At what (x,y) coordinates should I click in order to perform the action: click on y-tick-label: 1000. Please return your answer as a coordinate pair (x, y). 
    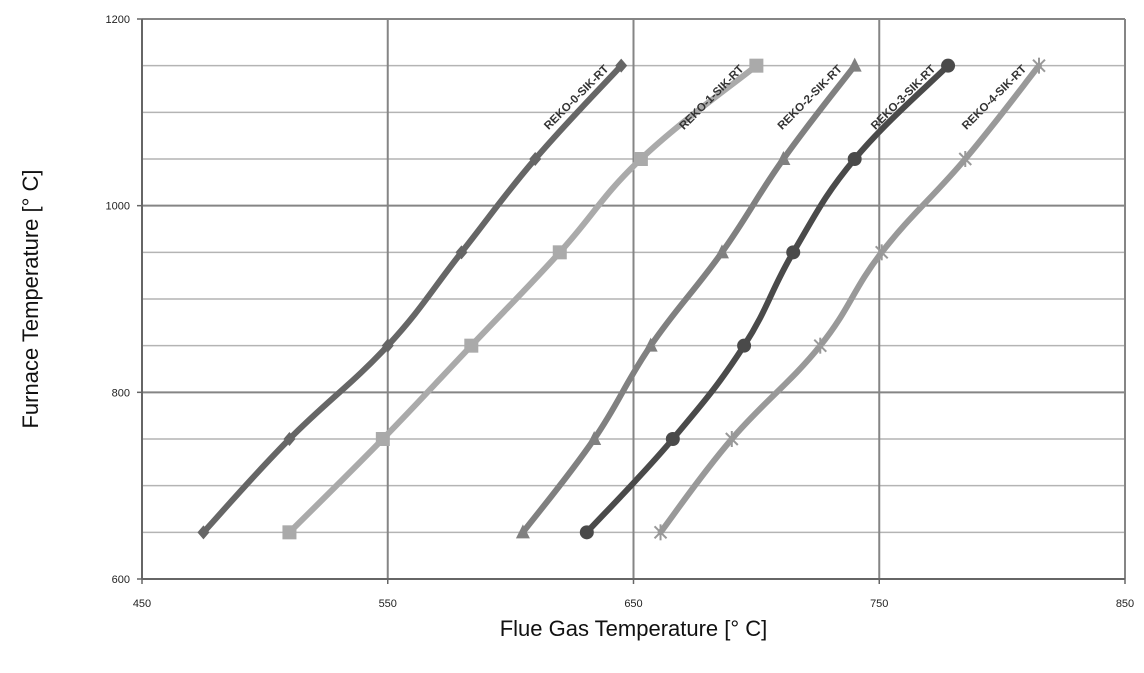
    Looking at the image, I should click on (118, 207).